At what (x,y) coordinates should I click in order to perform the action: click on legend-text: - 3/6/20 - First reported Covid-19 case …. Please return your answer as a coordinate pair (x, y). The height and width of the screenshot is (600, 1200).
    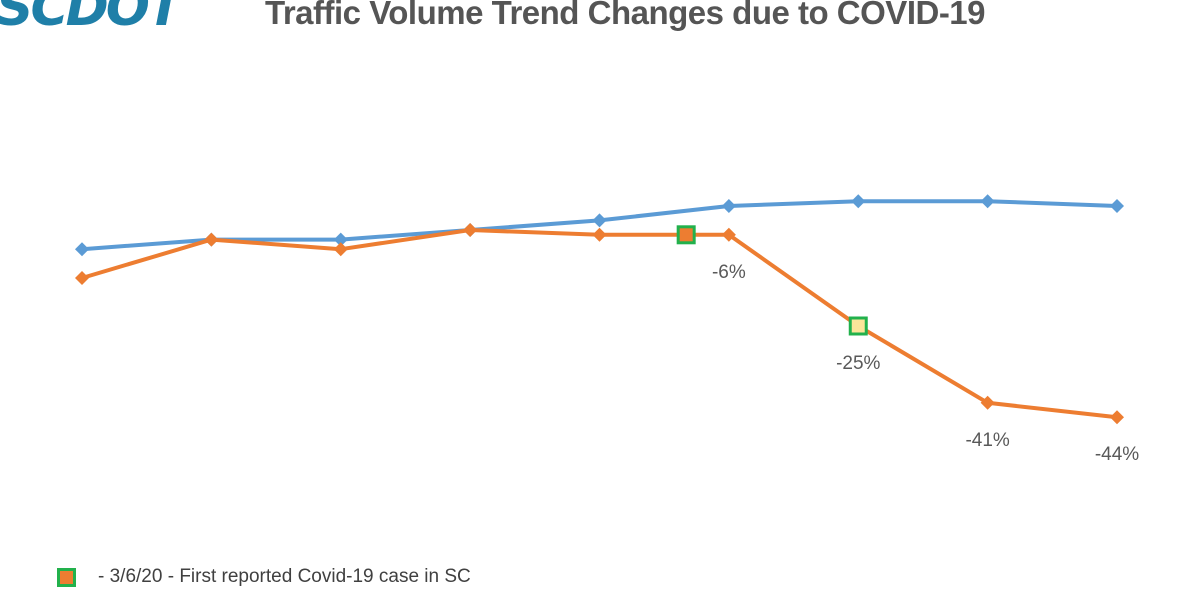
    Looking at the image, I should click on (284, 576).